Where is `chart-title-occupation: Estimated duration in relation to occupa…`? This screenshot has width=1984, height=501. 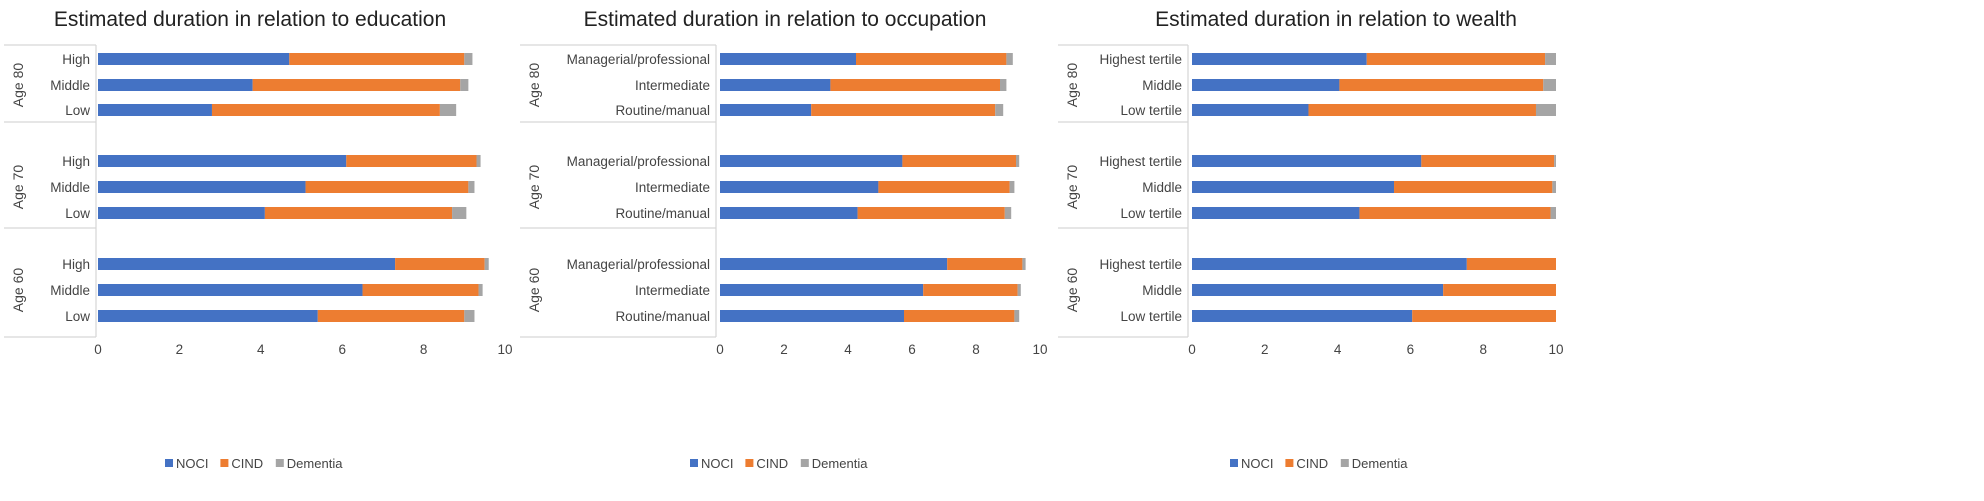 chart-title-occupation: Estimated duration in relation to occupa… is located at coordinates (785, 19).